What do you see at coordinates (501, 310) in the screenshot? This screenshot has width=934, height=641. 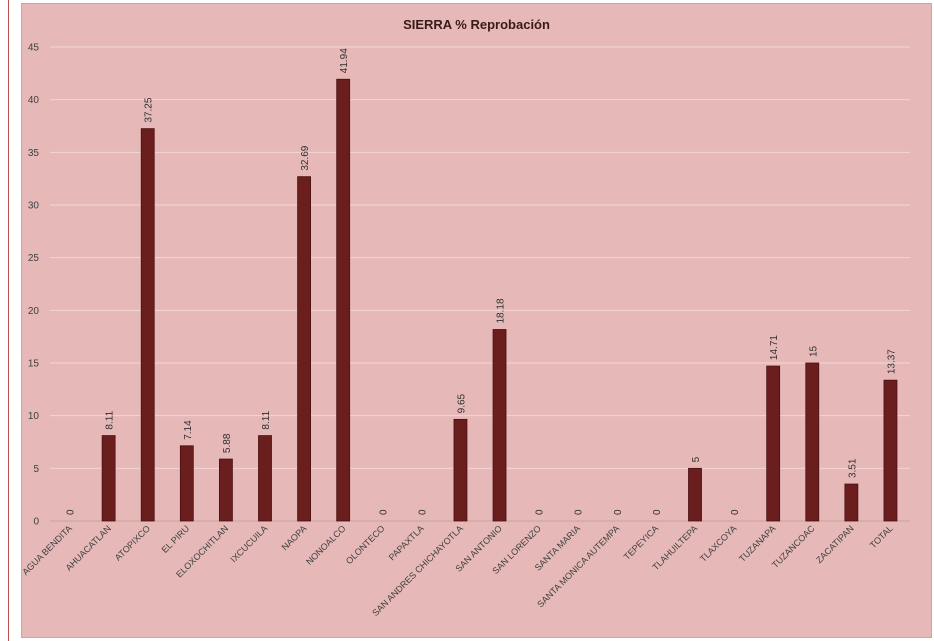 I see `data-label: 18.18` at bounding box center [501, 310].